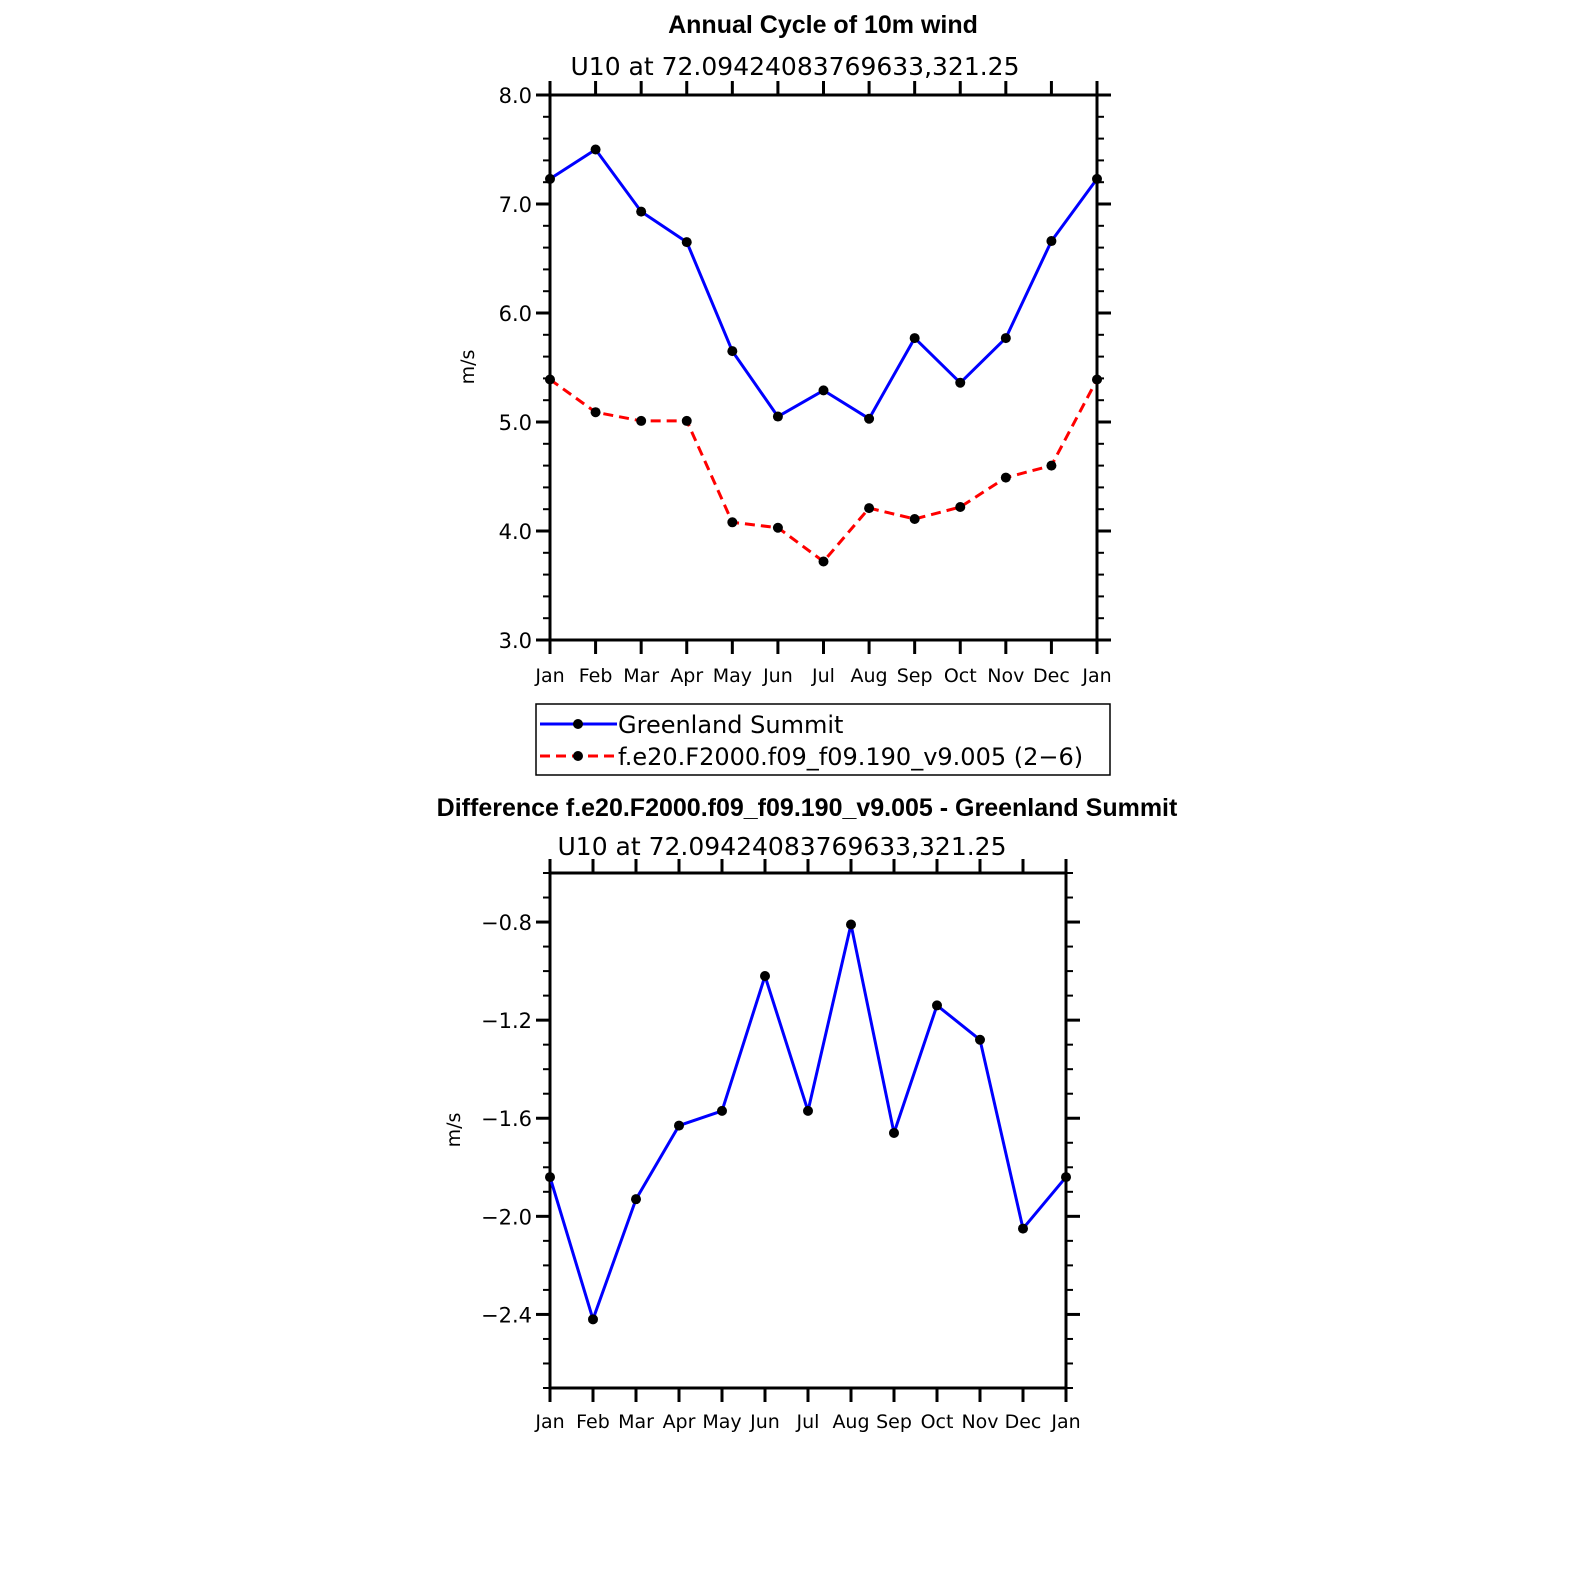 The image size is (1574, 1574). What do you see at coordinates (506, 923) in the screenshot?
I see `y-tick-label: −0.8` at bounding box center [506, 923].